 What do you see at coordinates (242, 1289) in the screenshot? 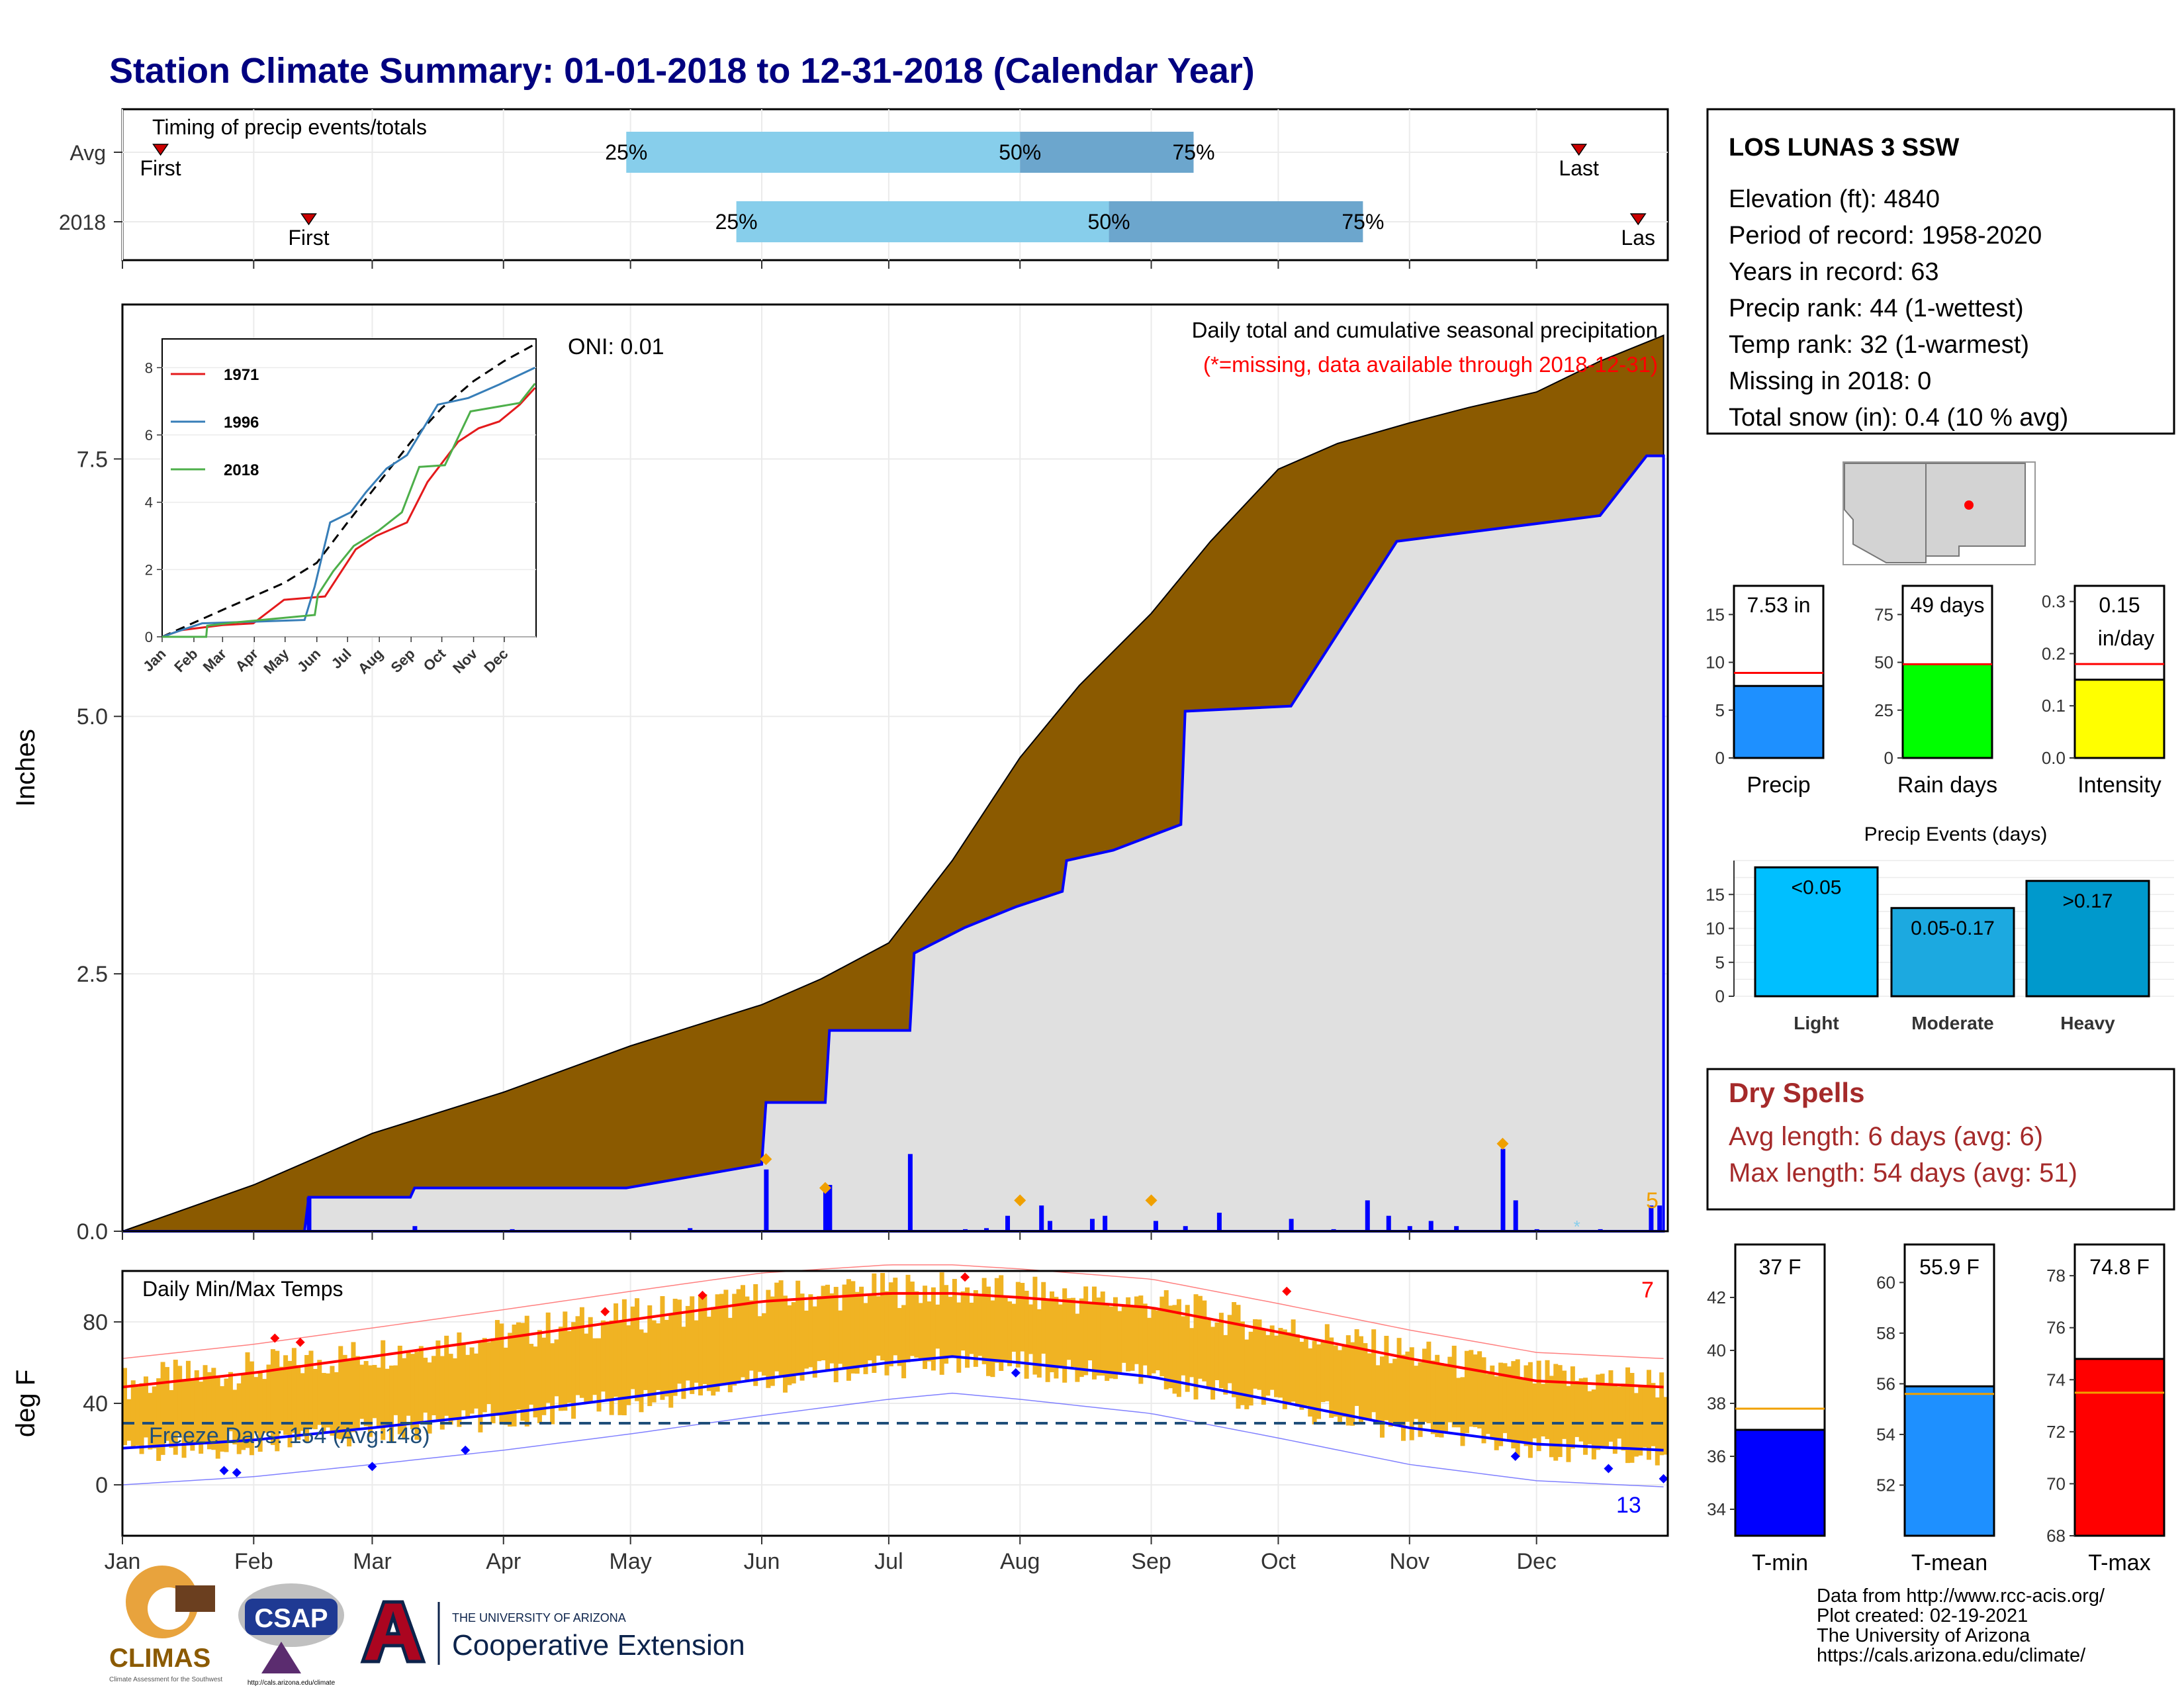
I see `temp-panel-title: Daily Min/Max Temps` at bounding box center [242, 1289].